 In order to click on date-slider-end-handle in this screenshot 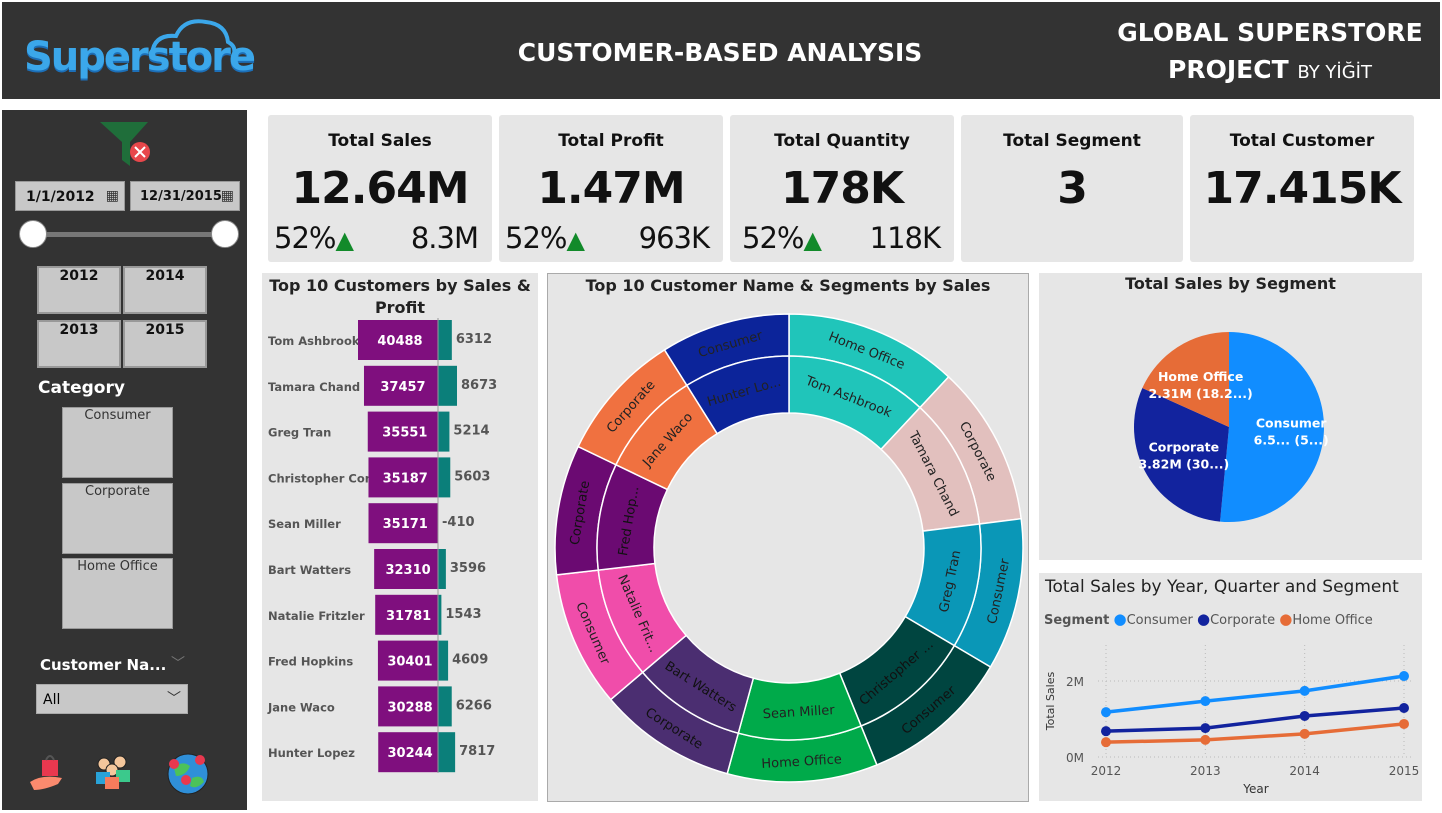, I will do `click(225, 234)`.